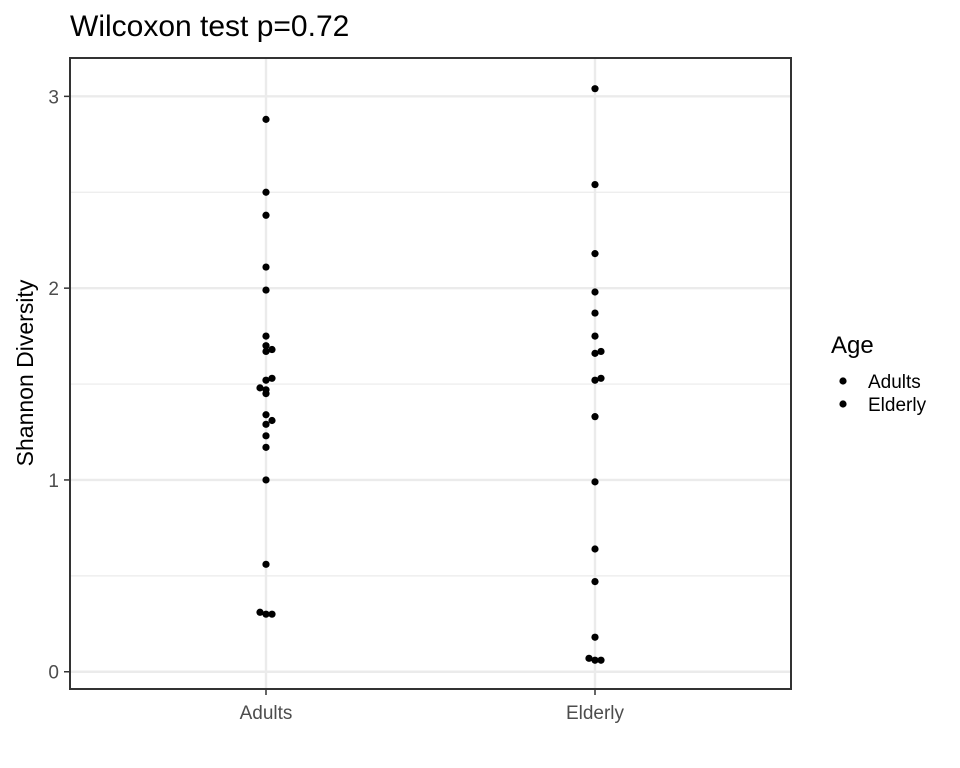 This screenshot has height=768, width=960. I want to click on y-tick-label: 1, so click(53, 481).